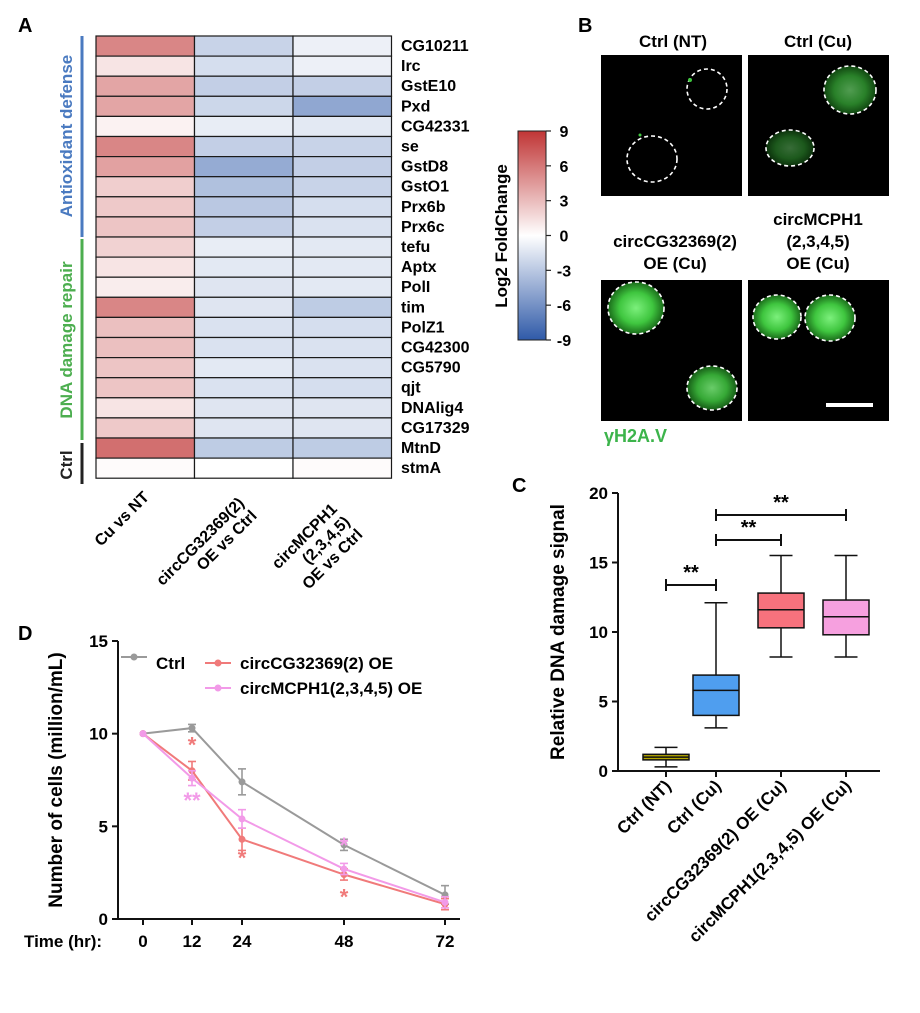 This screenshot has height=1013, width=920. Describe the element at coordinates (66, 136) in the screenshot. I see `group-label-antioxidant: Antioxidant defense` at that location.